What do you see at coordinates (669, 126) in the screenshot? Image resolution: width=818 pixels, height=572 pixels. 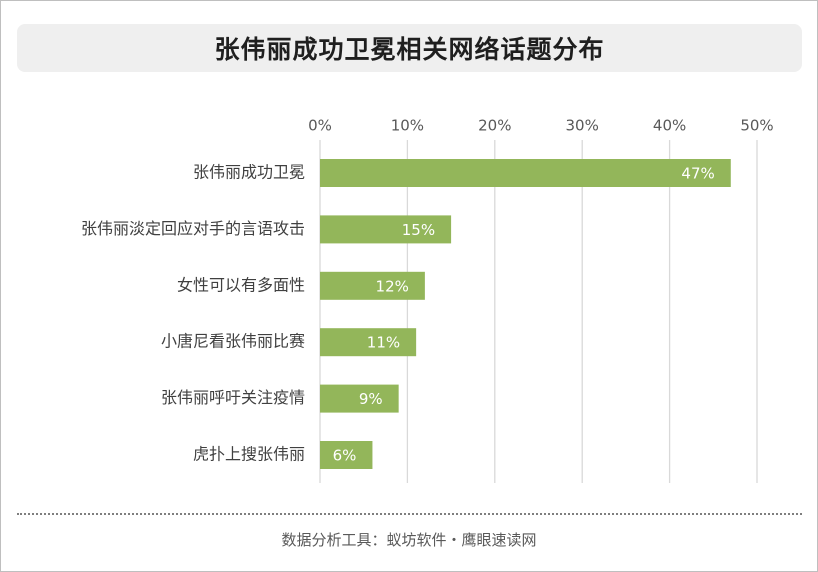 I see `x-tick-label: 40%` at bounding box center [669, 126].